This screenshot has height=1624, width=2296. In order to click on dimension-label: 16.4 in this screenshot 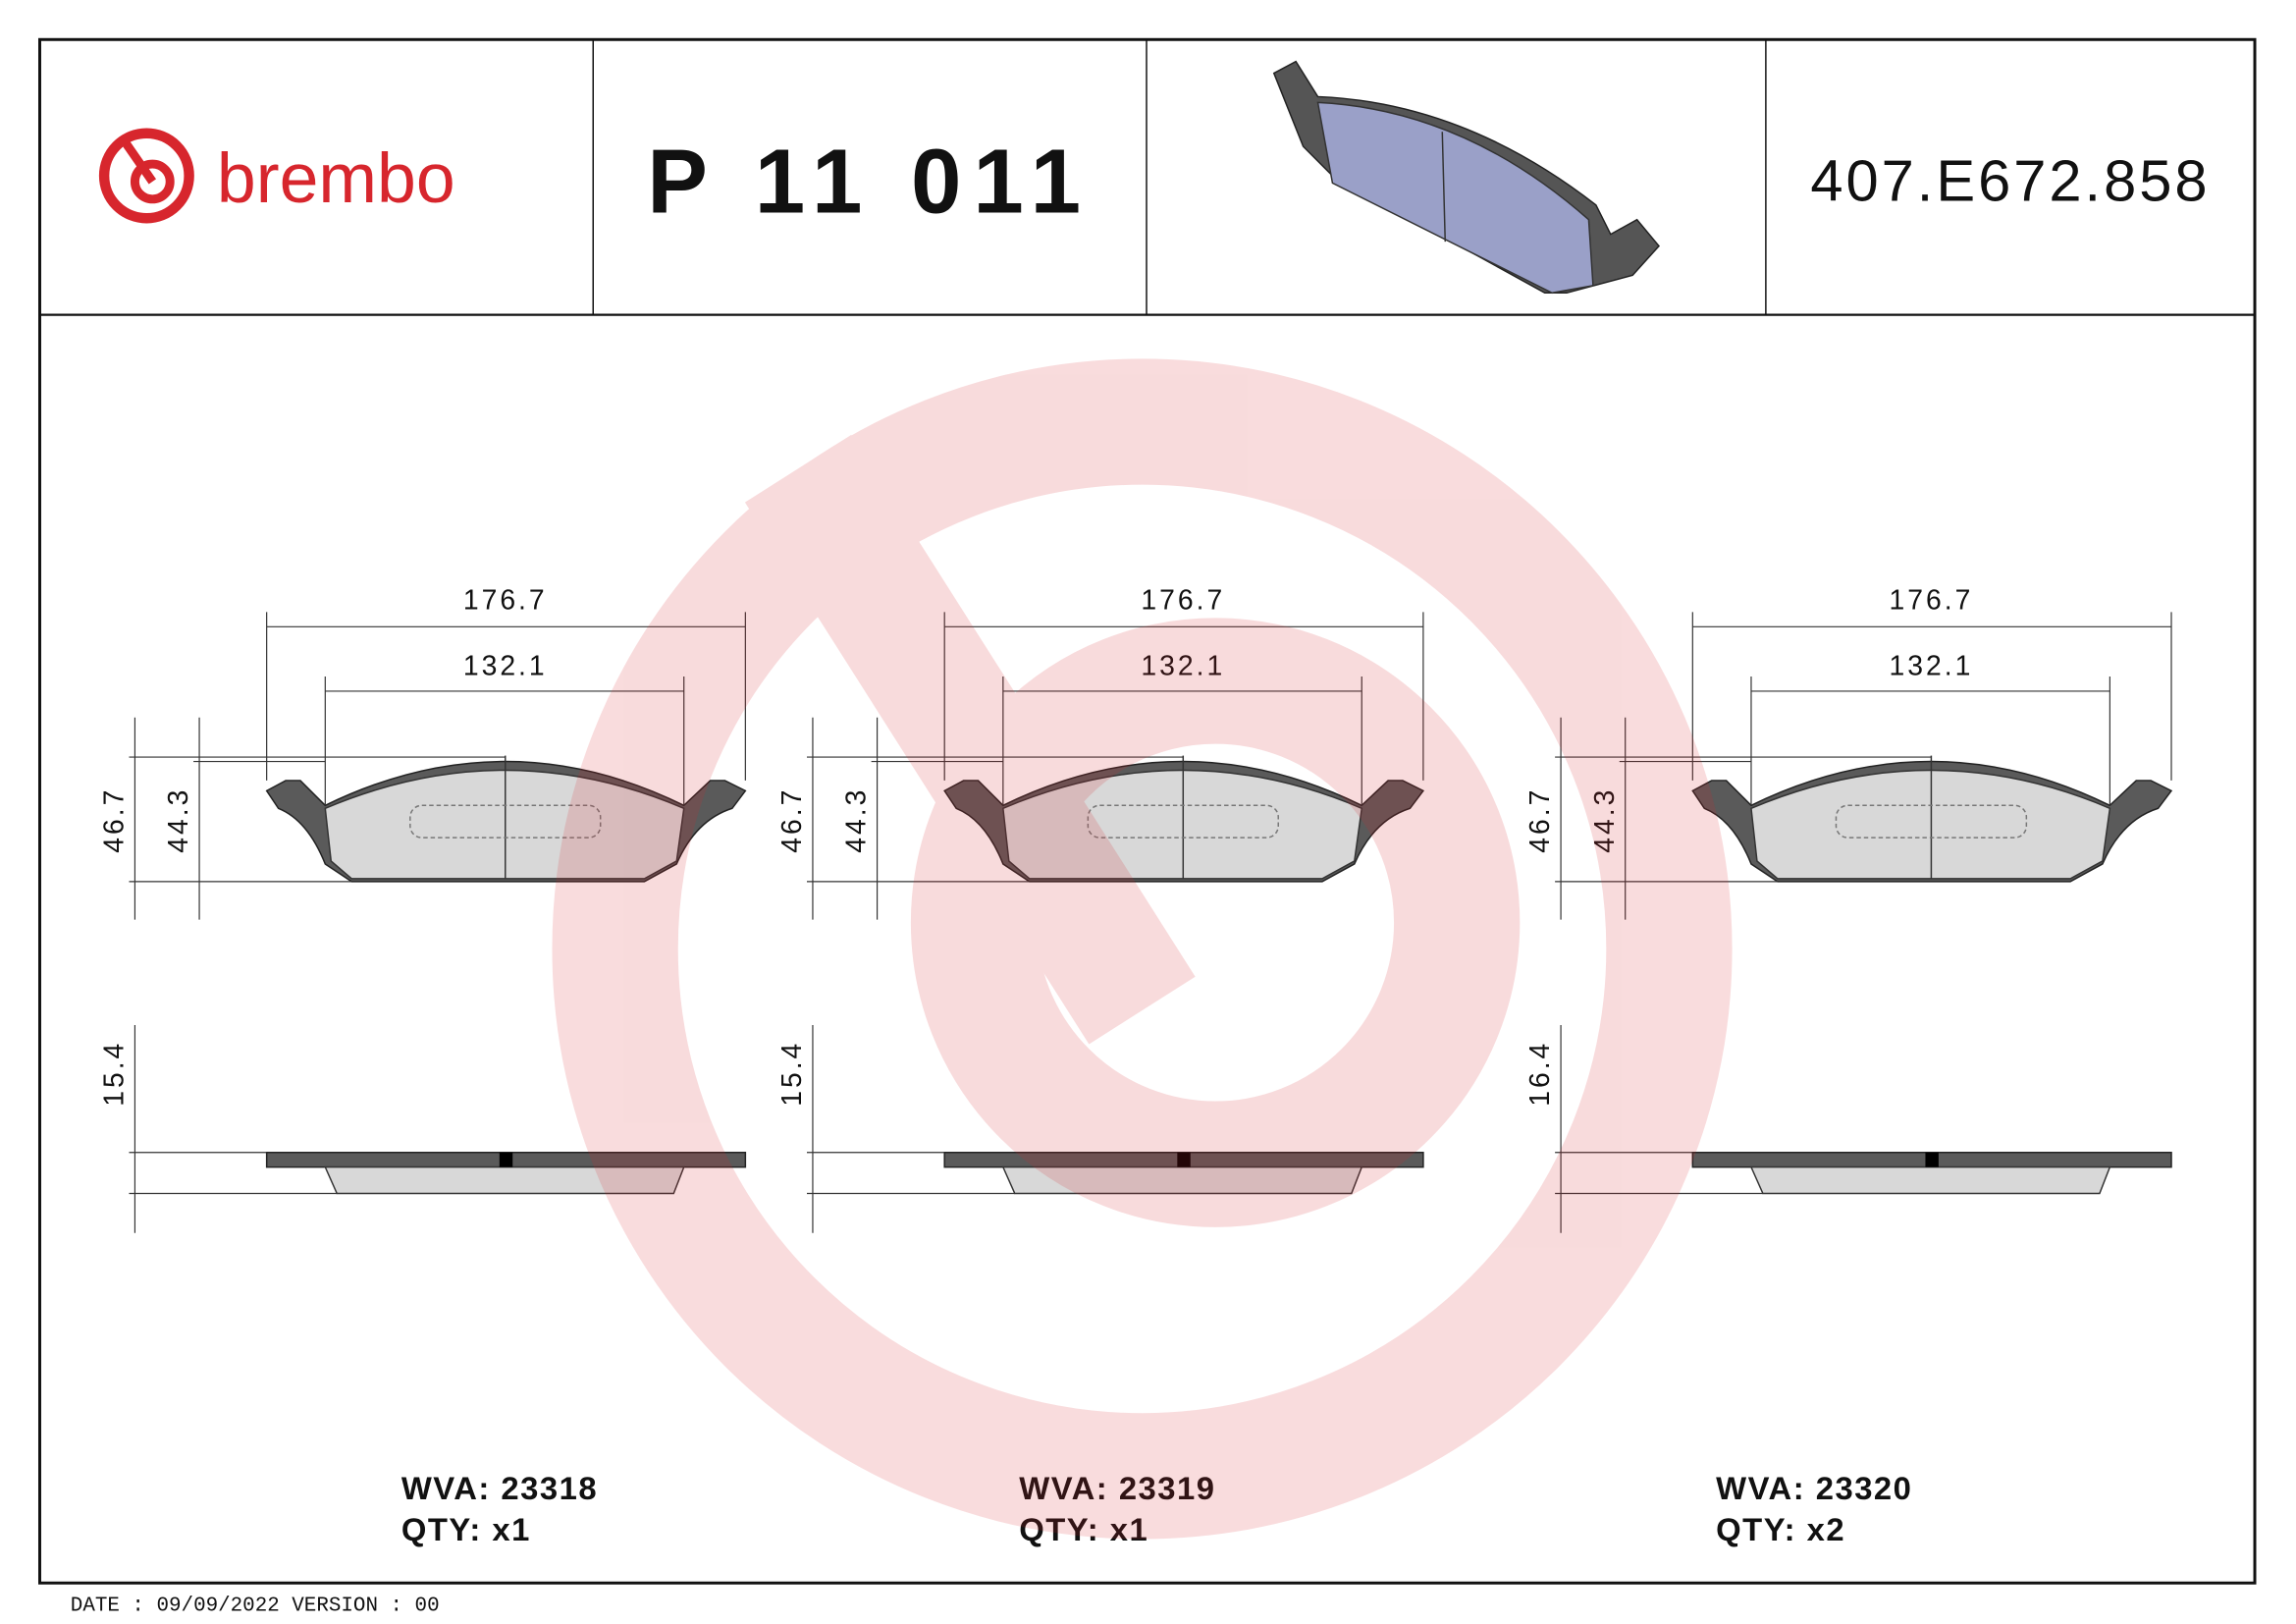, I will do `click(1540, 1074)`.